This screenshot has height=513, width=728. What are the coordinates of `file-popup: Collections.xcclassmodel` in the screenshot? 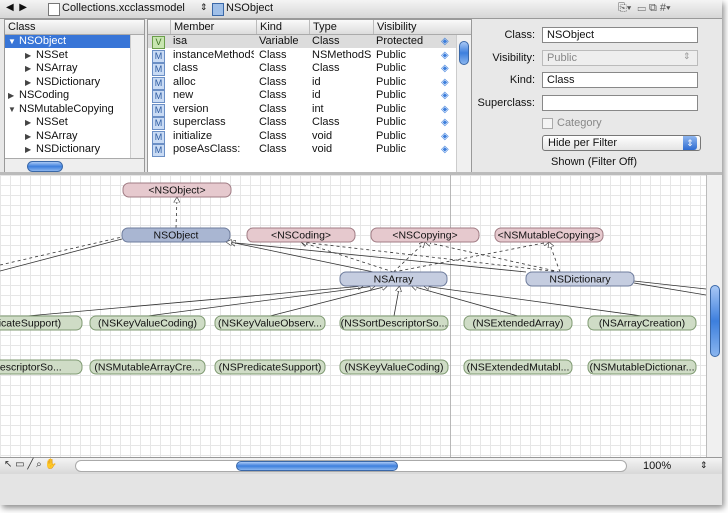 It's located at (123, 8).